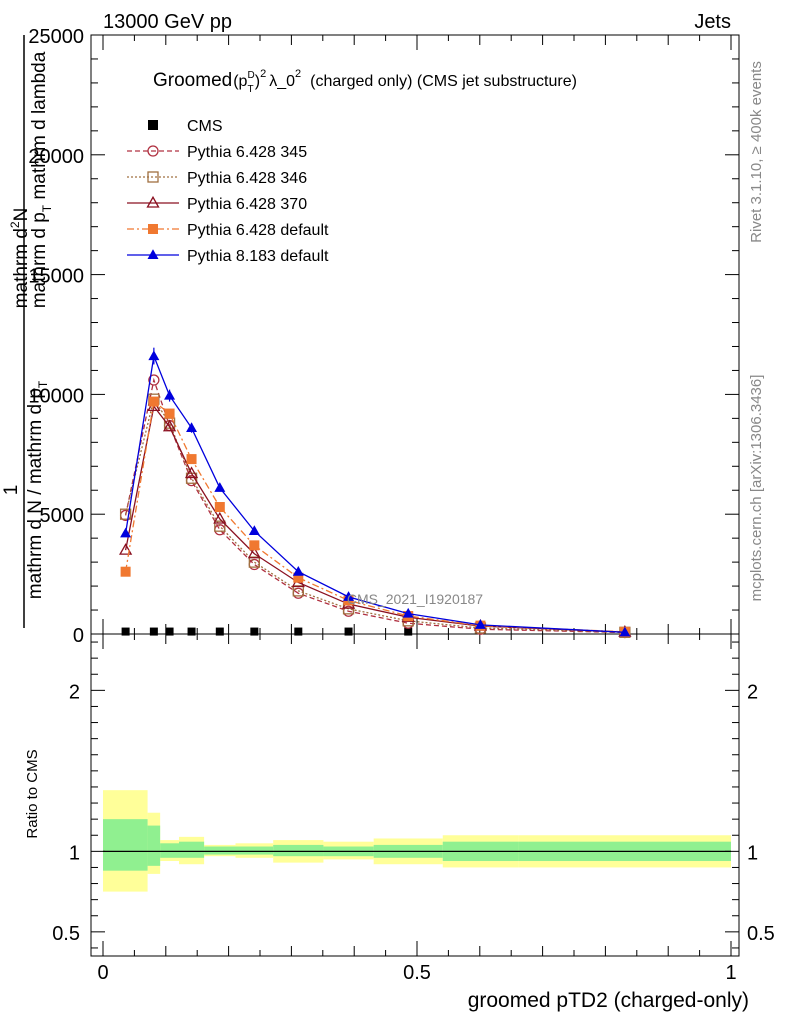 Image resolution: width=786 pixels, height=1024 pixels. What do you see at coordinates (247, 178) in the screenshot?
I see `legend-label: Pythia 6.428 346` at bounding box center [247, 178].